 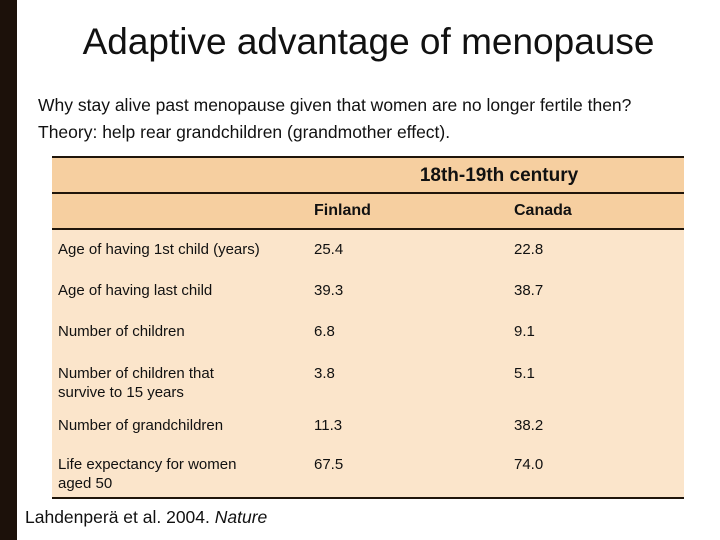 What do you see at coordinates (329, 290) in the screenshot?
I see `finland-value: 39.3` at bounding box center [329, 290].